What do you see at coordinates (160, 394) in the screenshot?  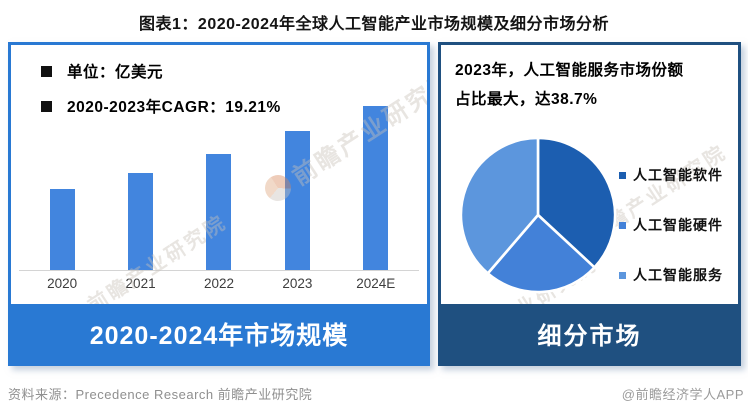 I see `source-label: 资料来源：Precedence Research 前瞻产业研究院` at bounding box center [160, 394].